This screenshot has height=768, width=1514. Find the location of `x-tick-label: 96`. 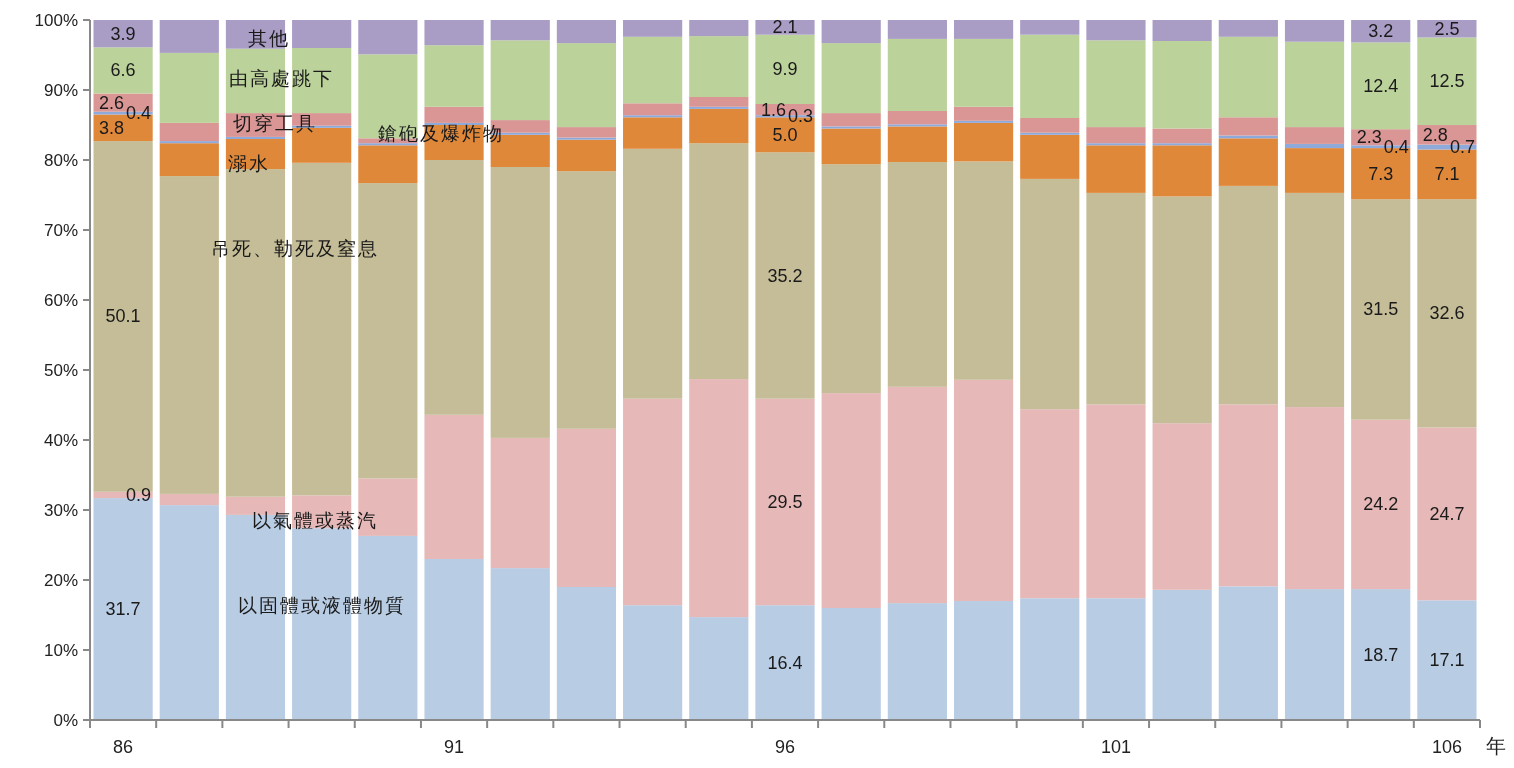

x-tick-label: 96 is located at coordinates (785, 747).